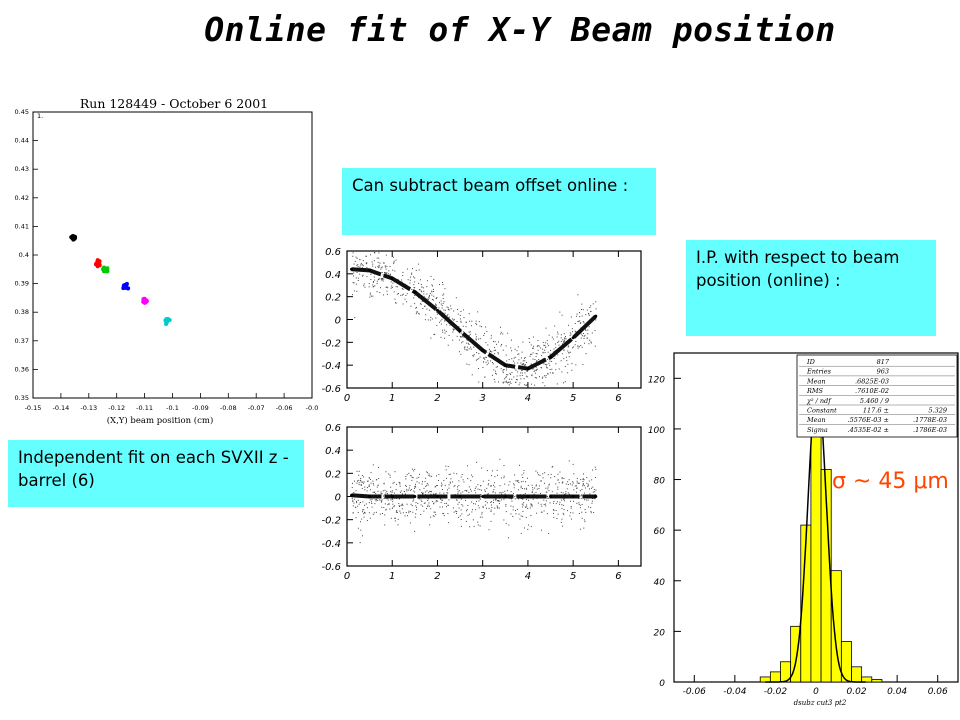  What do you see at coordinates (392, 576) in the screenshot?
I see `corr-phi-x-tick-label: 1` at bounding box center [392, 576].